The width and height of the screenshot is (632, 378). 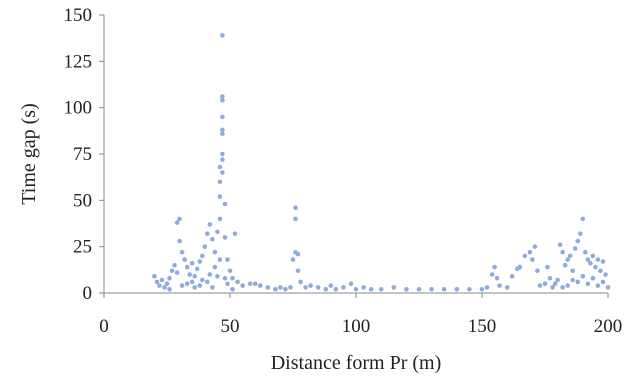 I want to click on y-tick-label: 0, so click(x=88, y=293).